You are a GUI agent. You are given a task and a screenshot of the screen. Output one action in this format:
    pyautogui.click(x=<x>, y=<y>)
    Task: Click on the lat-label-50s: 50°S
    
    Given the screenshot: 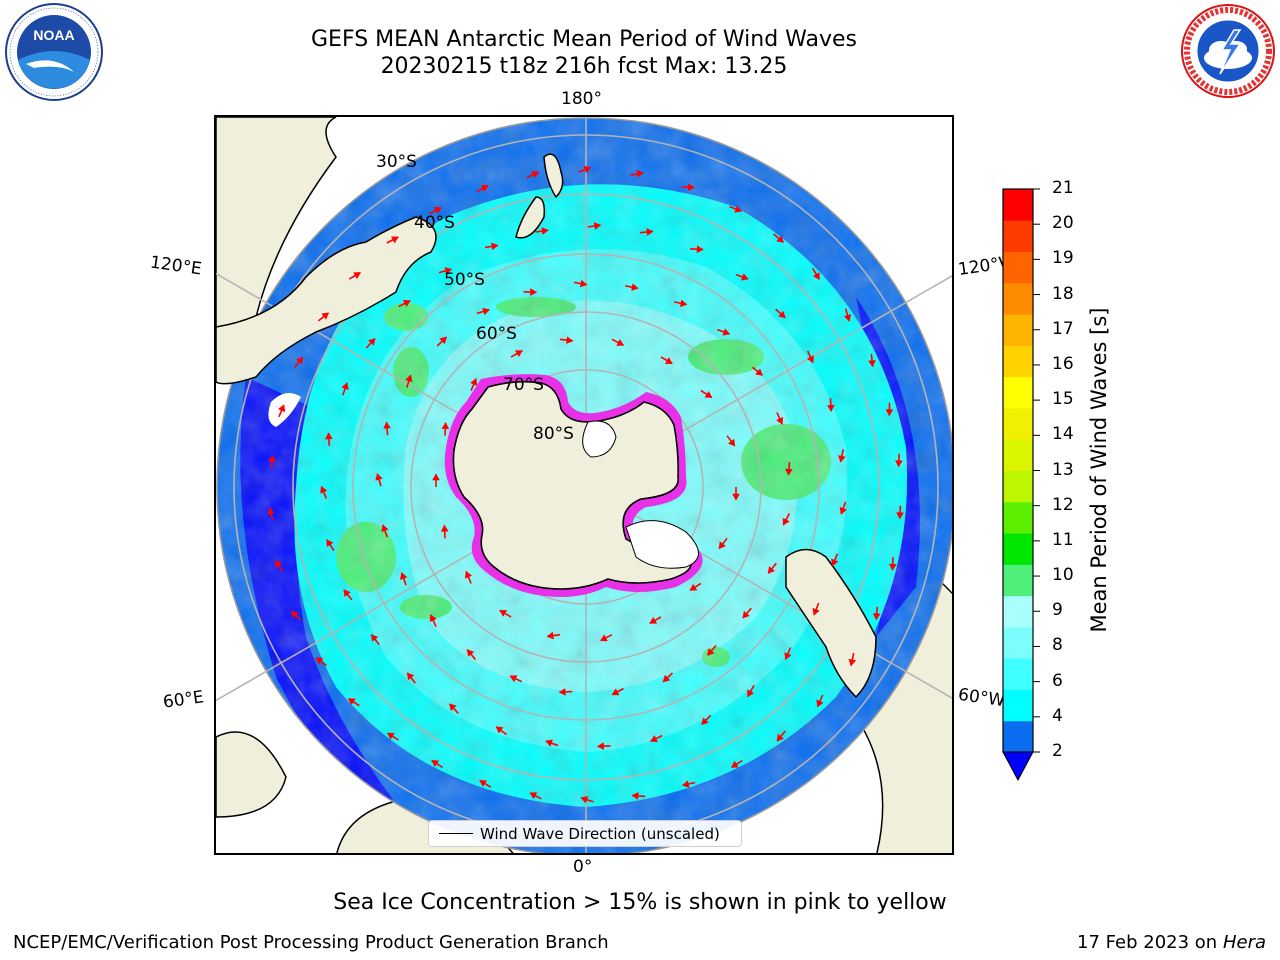 What is the action you would take?
    pyautogui.click(x=464, y=280)
    